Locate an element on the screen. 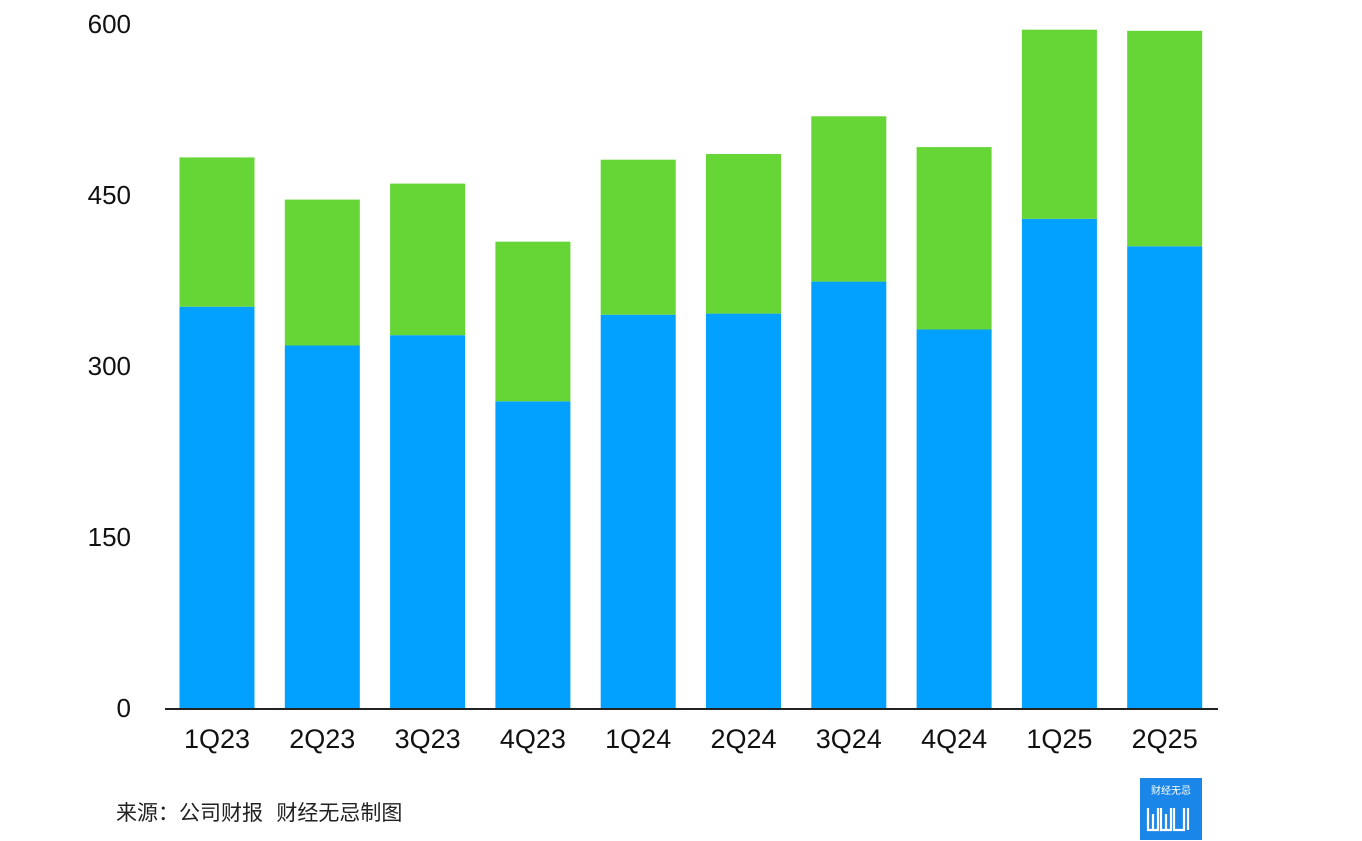  bar-segment-1-2Q25 is located at coordinates (1165, 138).